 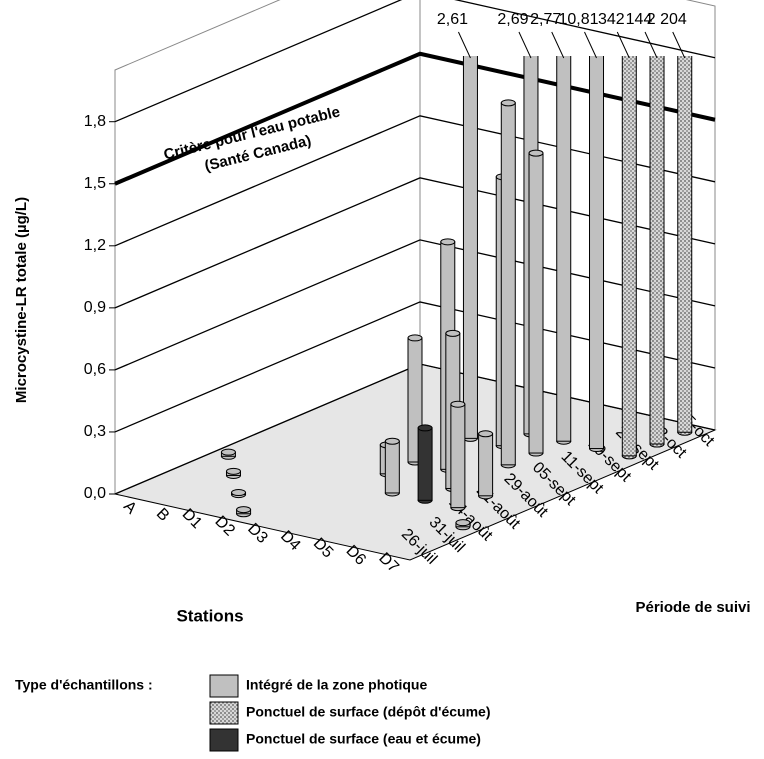 What do you see at coordinates (130, 508) in the screenshot?
I see `x-tick-label: A` at bounding box center [130, 508].